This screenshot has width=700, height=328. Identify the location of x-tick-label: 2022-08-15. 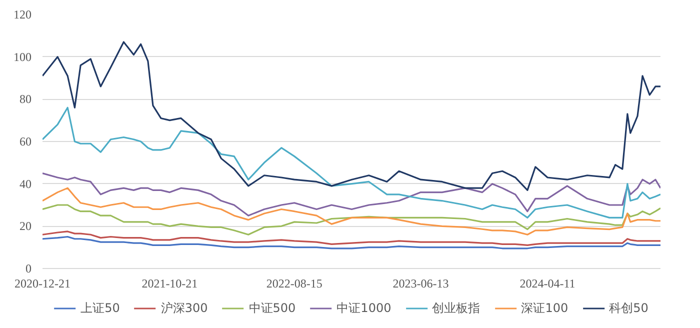
(294, 283).